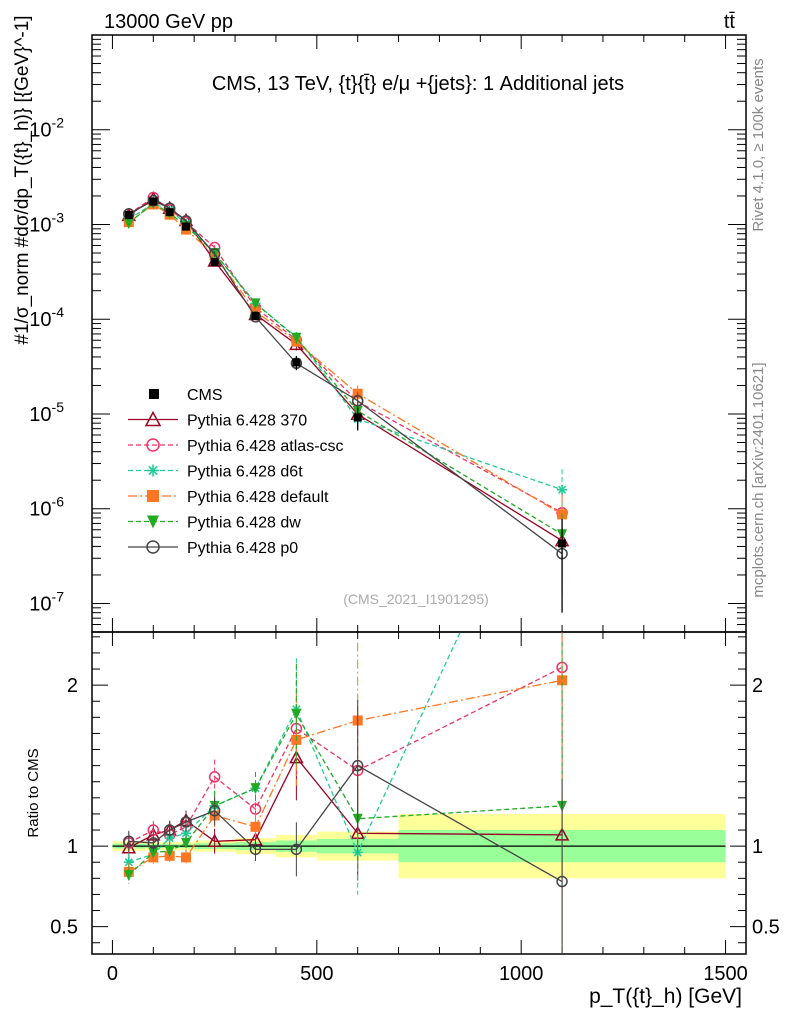 The width and height of the screenshot is (786, 1024). What do you see at coordinates (258, 497) in the screenshot?
I see `legend-label: Pythia 6.428 default` at bounding box center [258, 497].